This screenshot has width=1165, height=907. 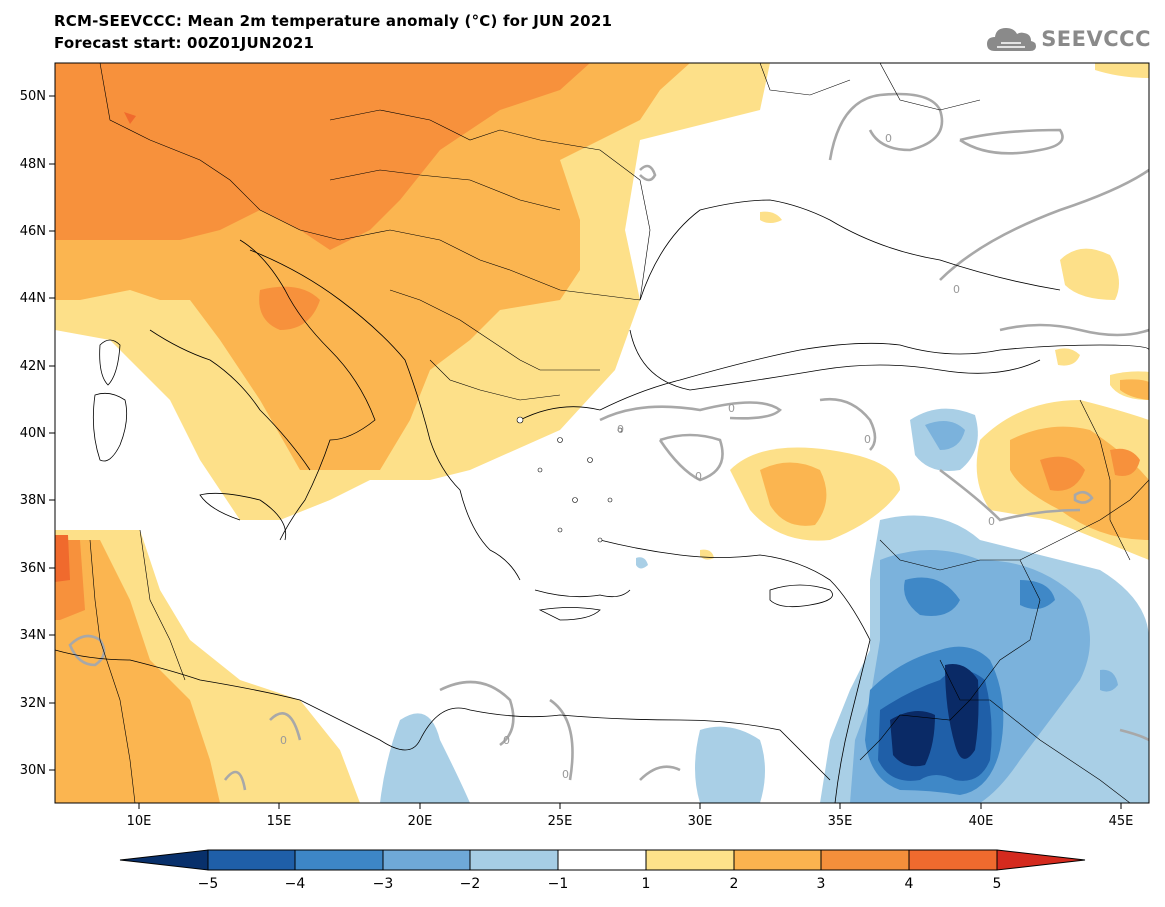 What do you see at coordinates (33, 96) in the screenshot?
I see `lat-label: 50N` at bounding box center [33, 96].